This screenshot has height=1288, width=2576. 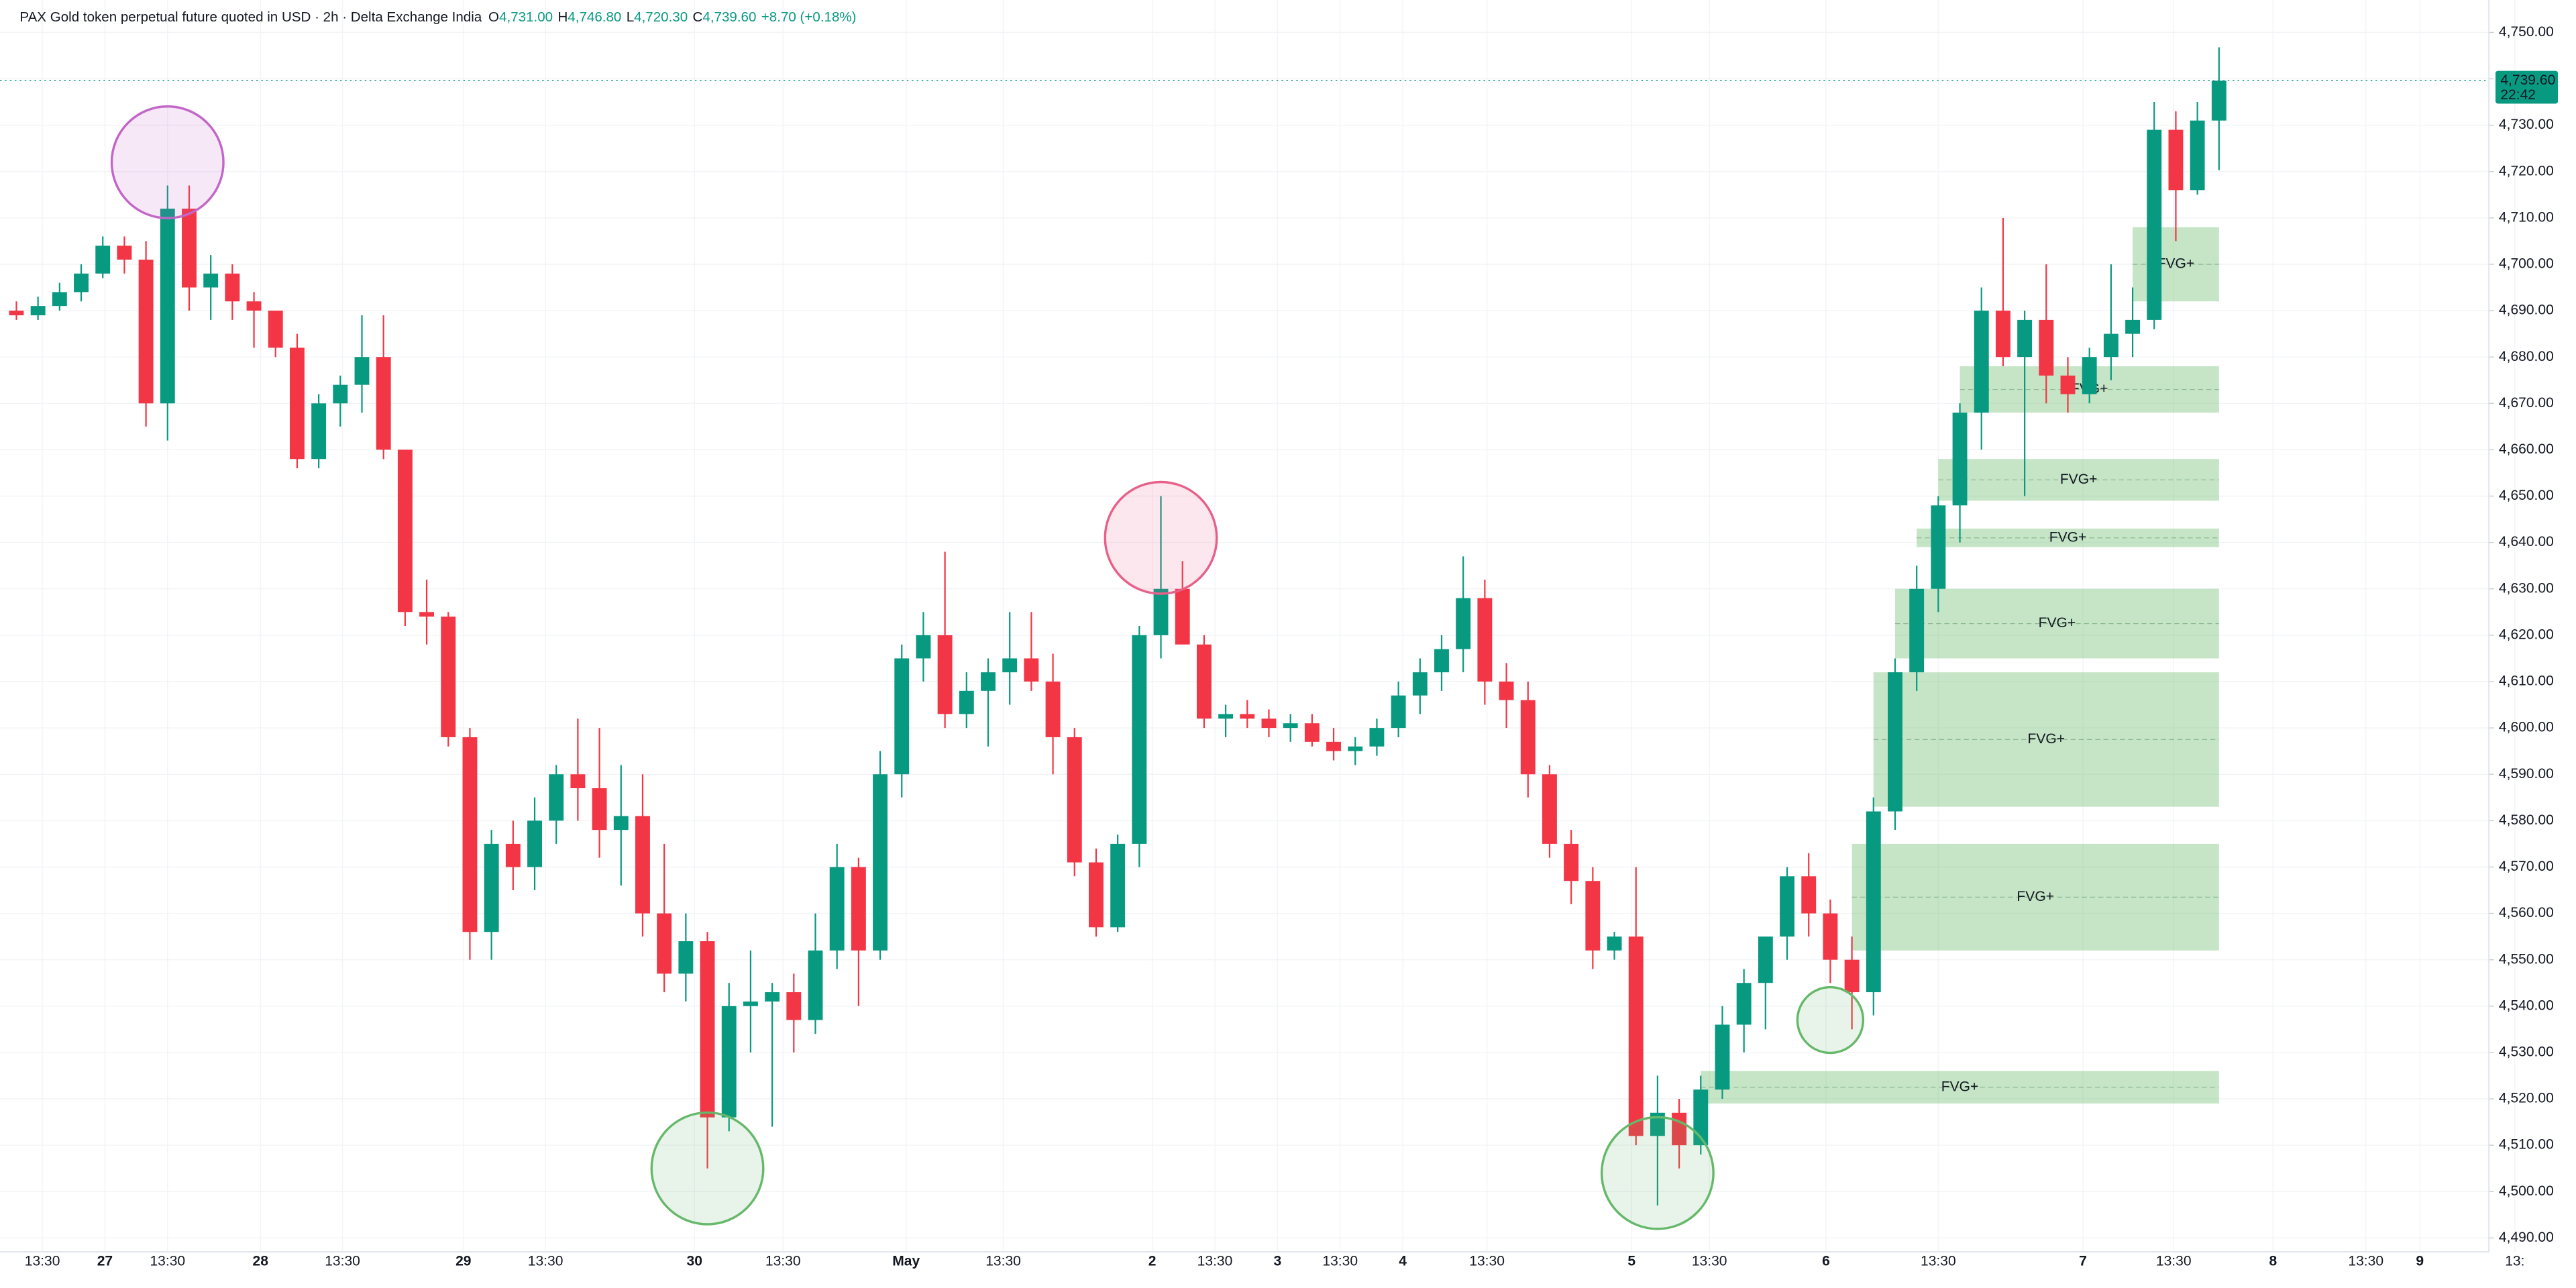 I want to click on last-price-box, so click(x=2527, y=87).